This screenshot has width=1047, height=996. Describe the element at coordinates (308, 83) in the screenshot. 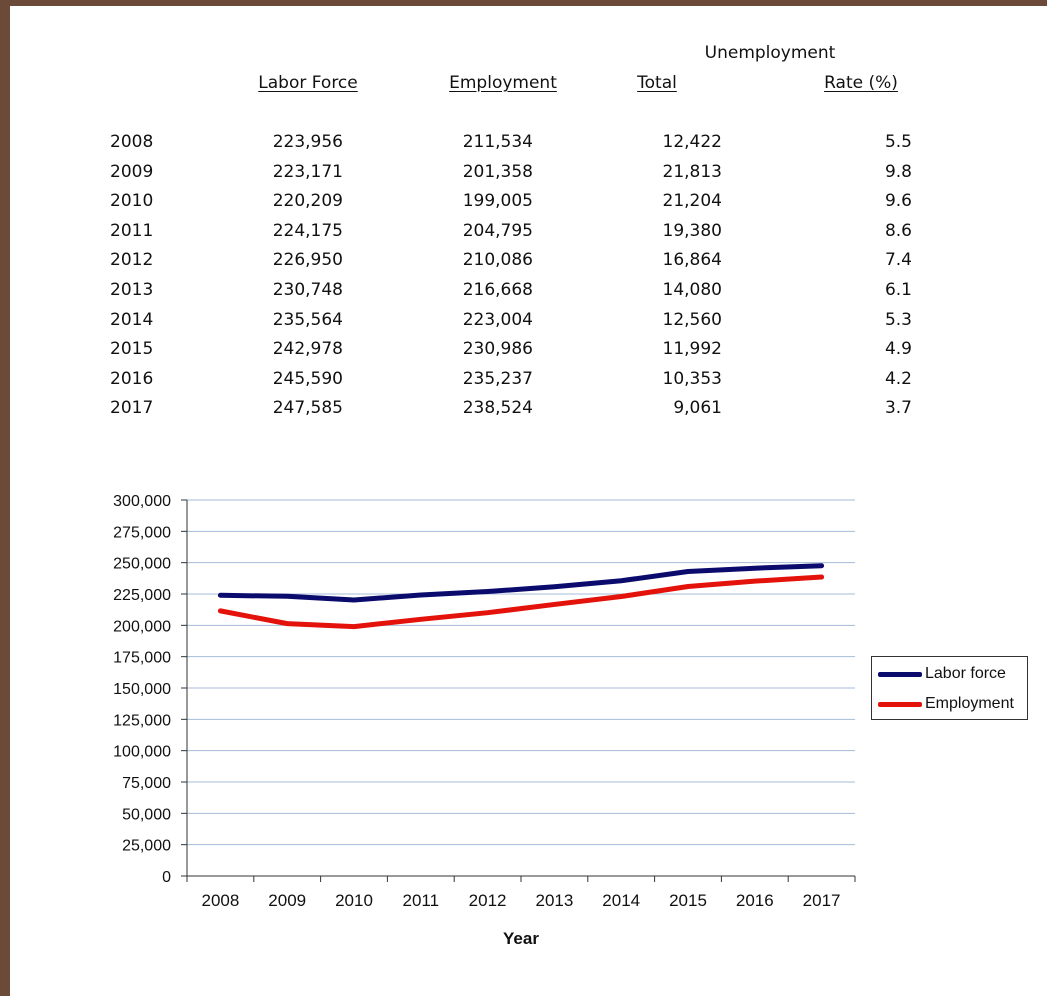

I see `header-labor-force: Labor Force` at that location.